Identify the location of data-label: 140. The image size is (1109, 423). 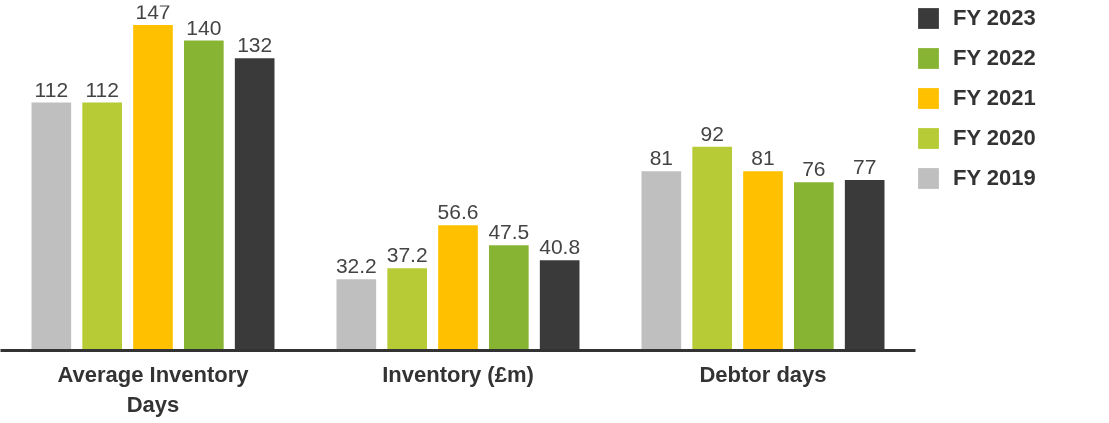
(204, 27).